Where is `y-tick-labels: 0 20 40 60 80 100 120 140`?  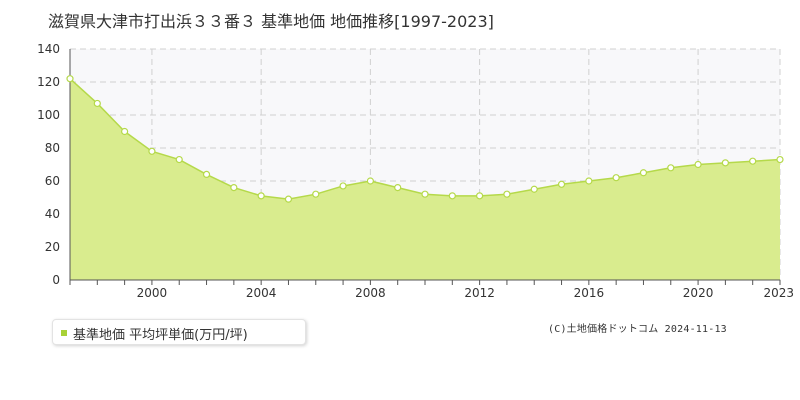 y-tick-labels: 0 20 40 60 80 100 120 140 is located at coordinates (48, 164).